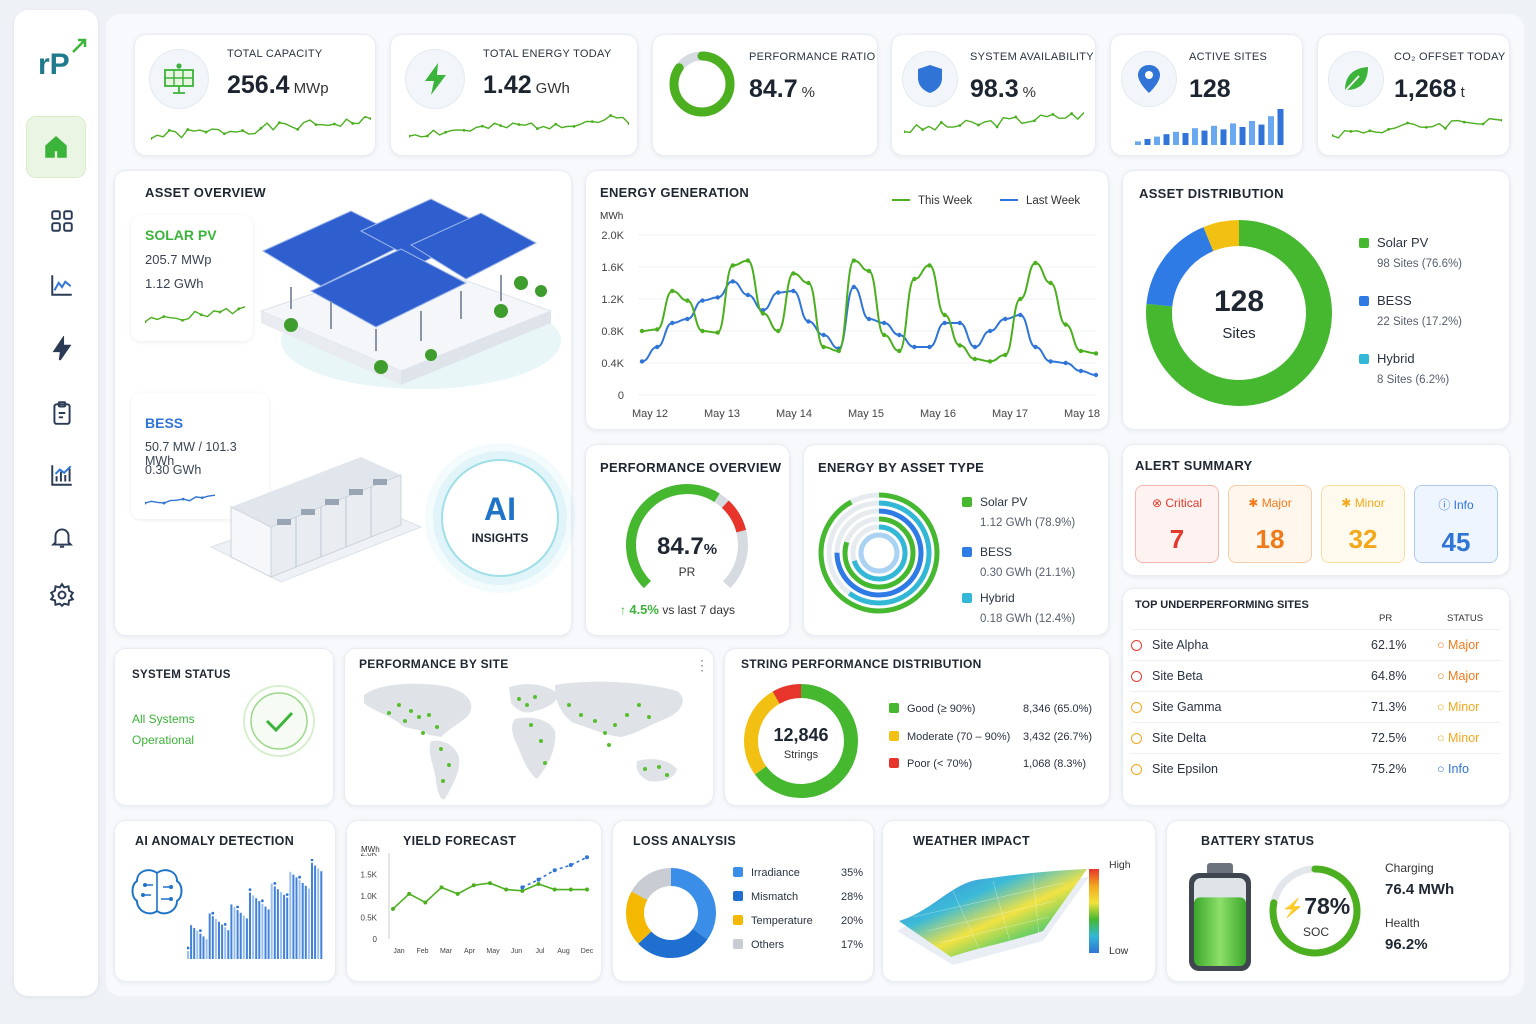  What do you see at coordinates (932, 201) in the screenshot?
I see `legend-this-week: This Week` at bounding box center [932, 201].